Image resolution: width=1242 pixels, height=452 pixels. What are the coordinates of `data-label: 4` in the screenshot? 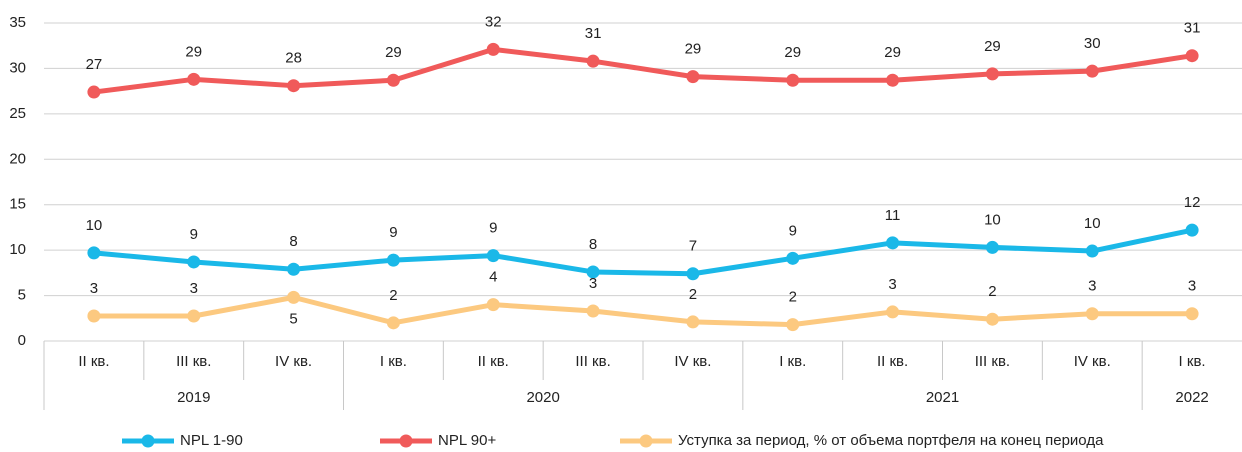 It's located at (493, 277).